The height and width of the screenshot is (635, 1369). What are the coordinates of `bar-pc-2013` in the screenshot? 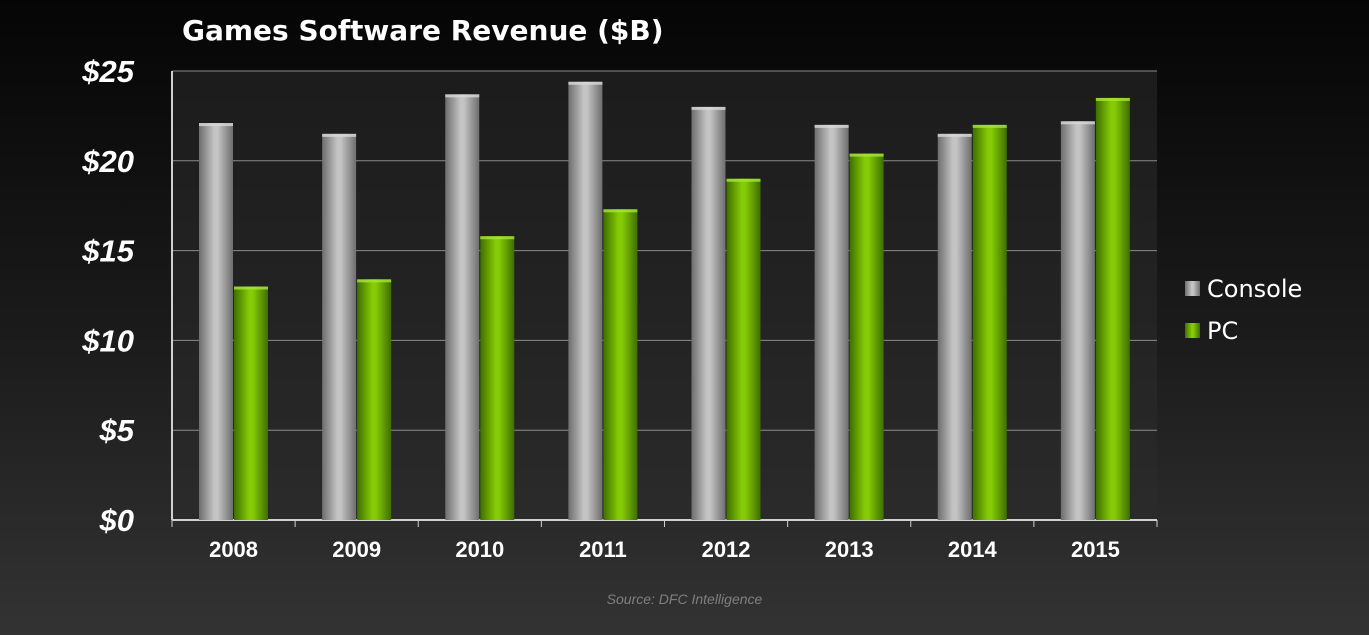 It's located at (866, 336).